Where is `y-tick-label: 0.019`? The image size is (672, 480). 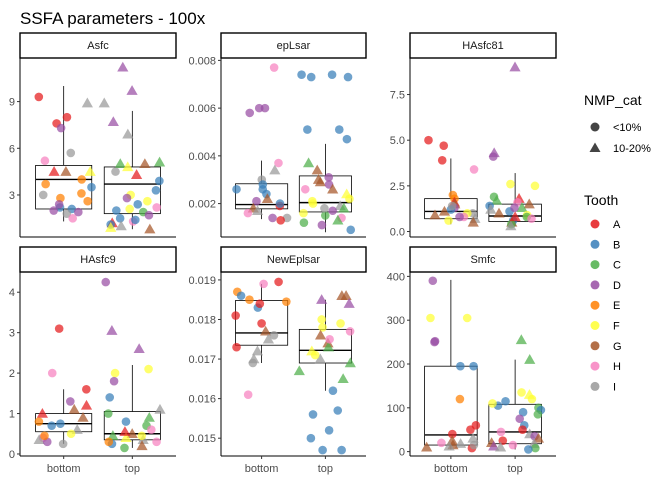 y-tick-label: 0.019 is located at coordinates (202, 281).